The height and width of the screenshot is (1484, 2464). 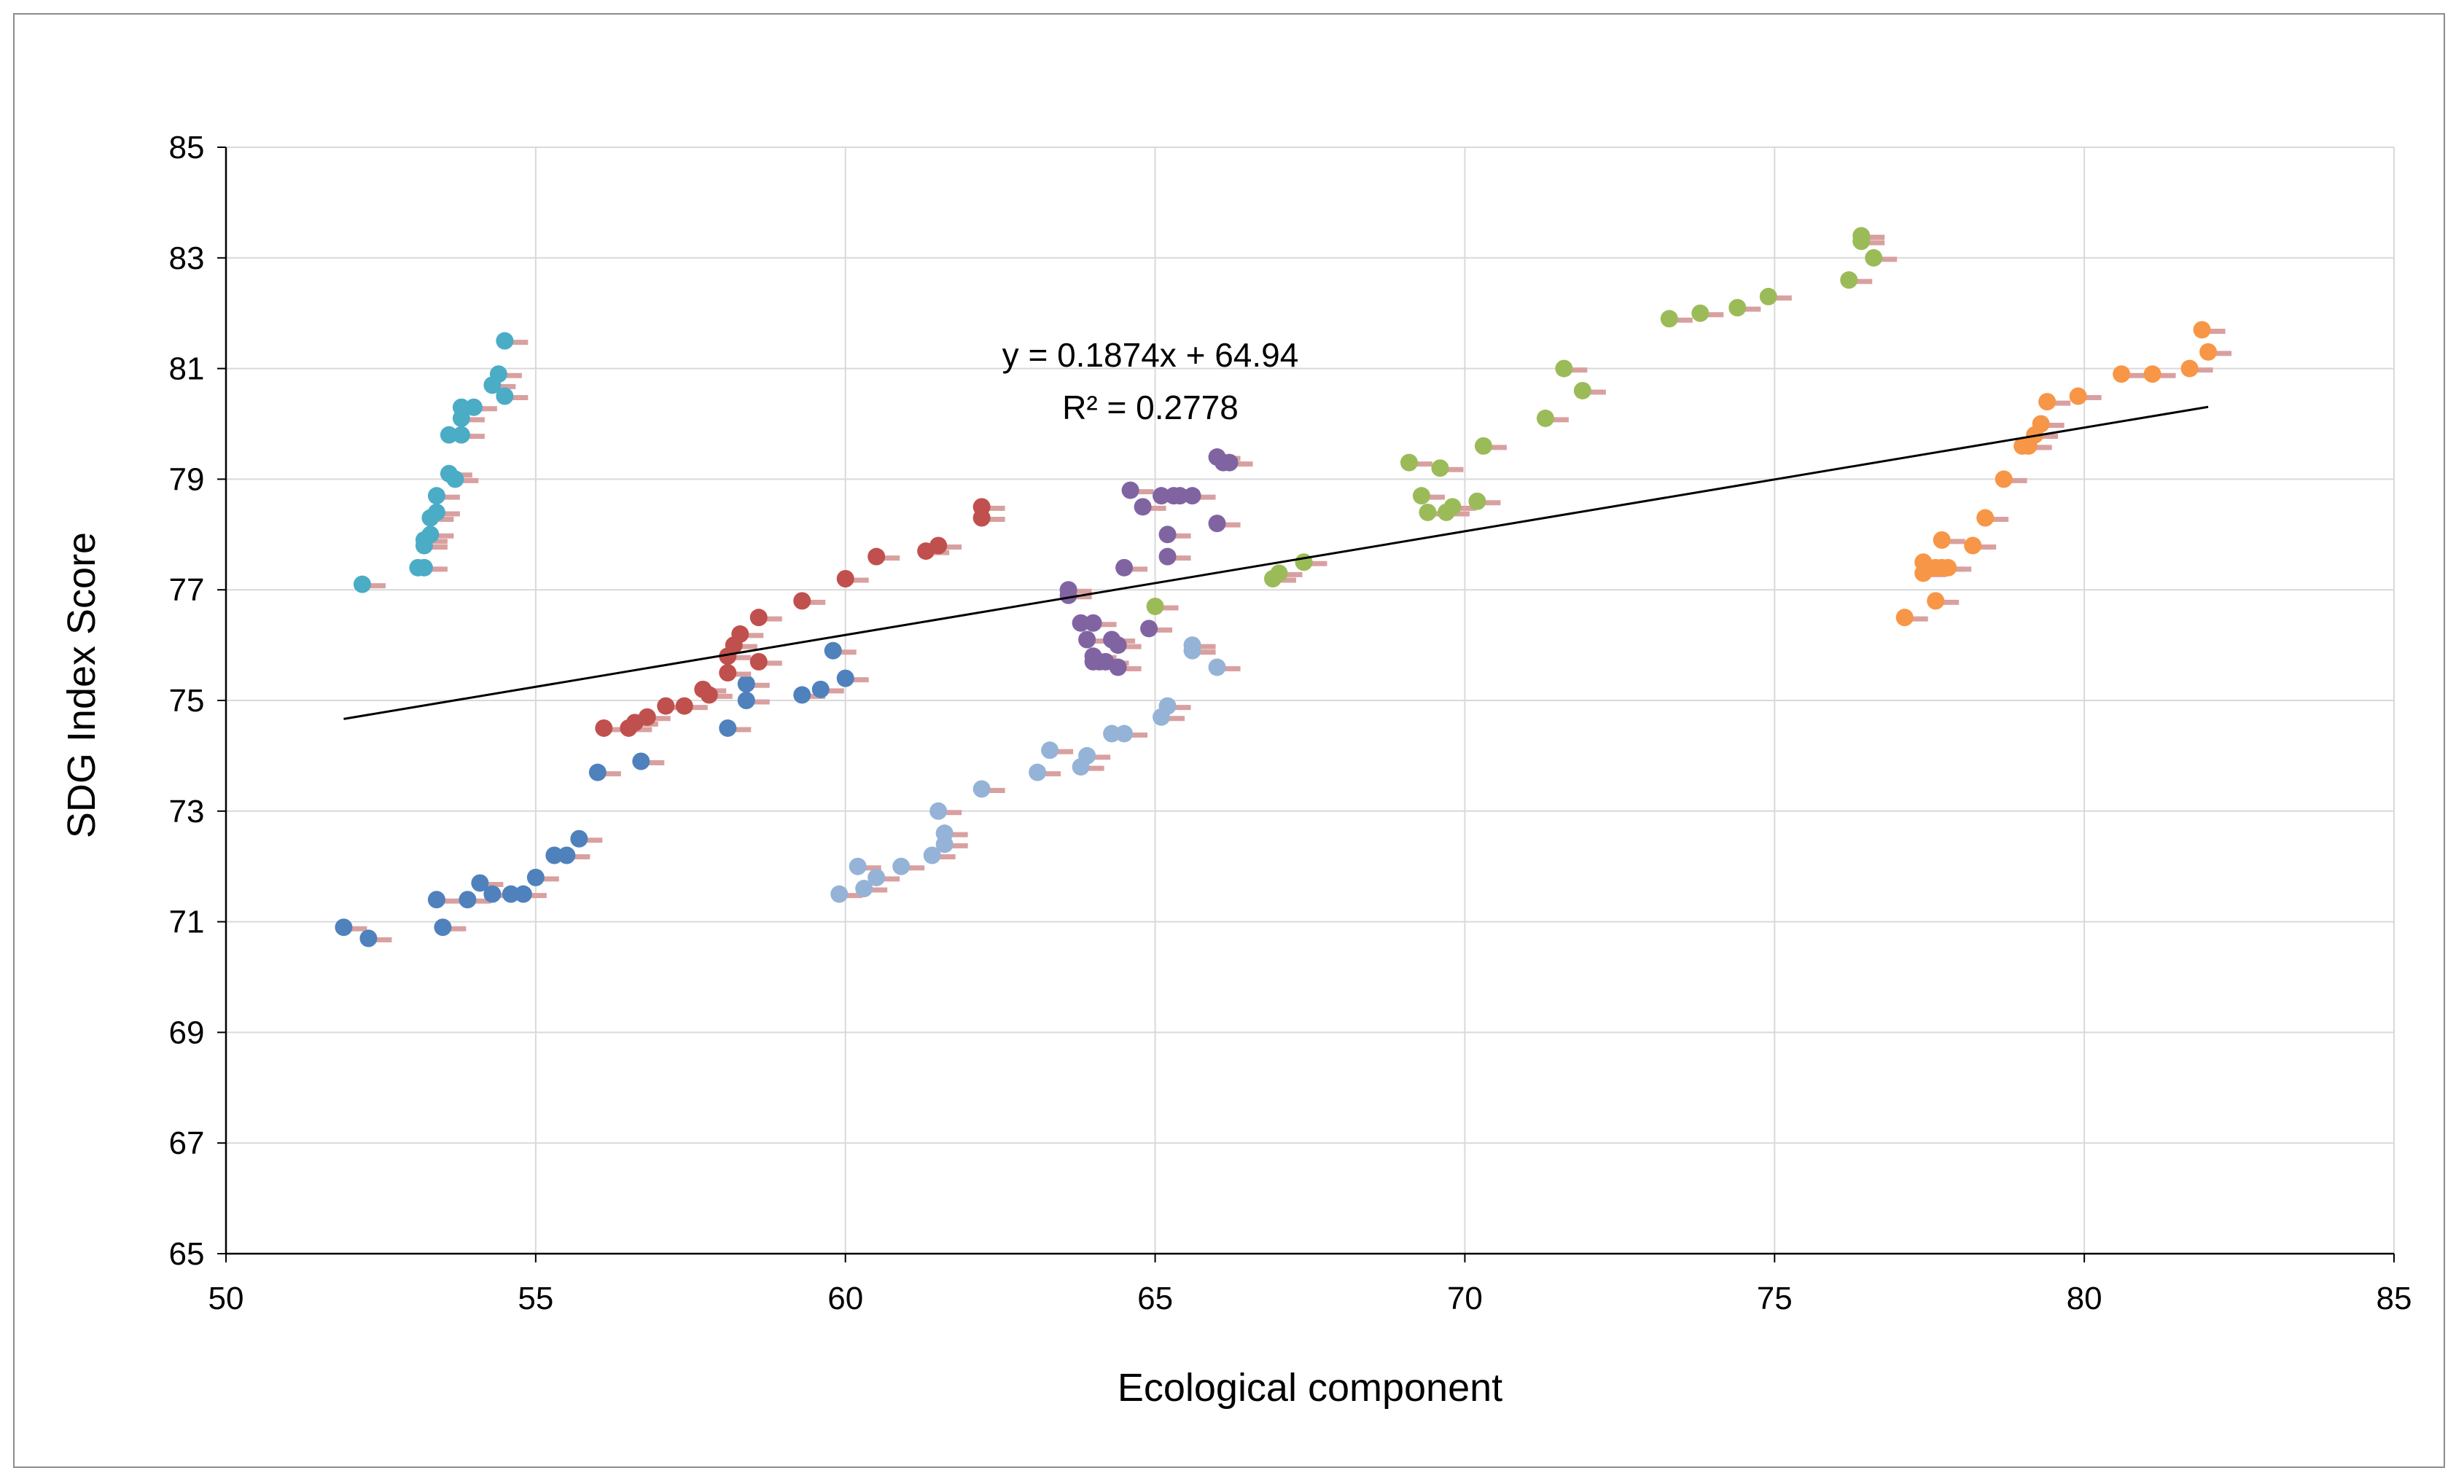 What do you see at coordinates (82, 685) in the screenshot?
I see `y-axis-title: SDG Index Score` at bounding box center [82, 685].